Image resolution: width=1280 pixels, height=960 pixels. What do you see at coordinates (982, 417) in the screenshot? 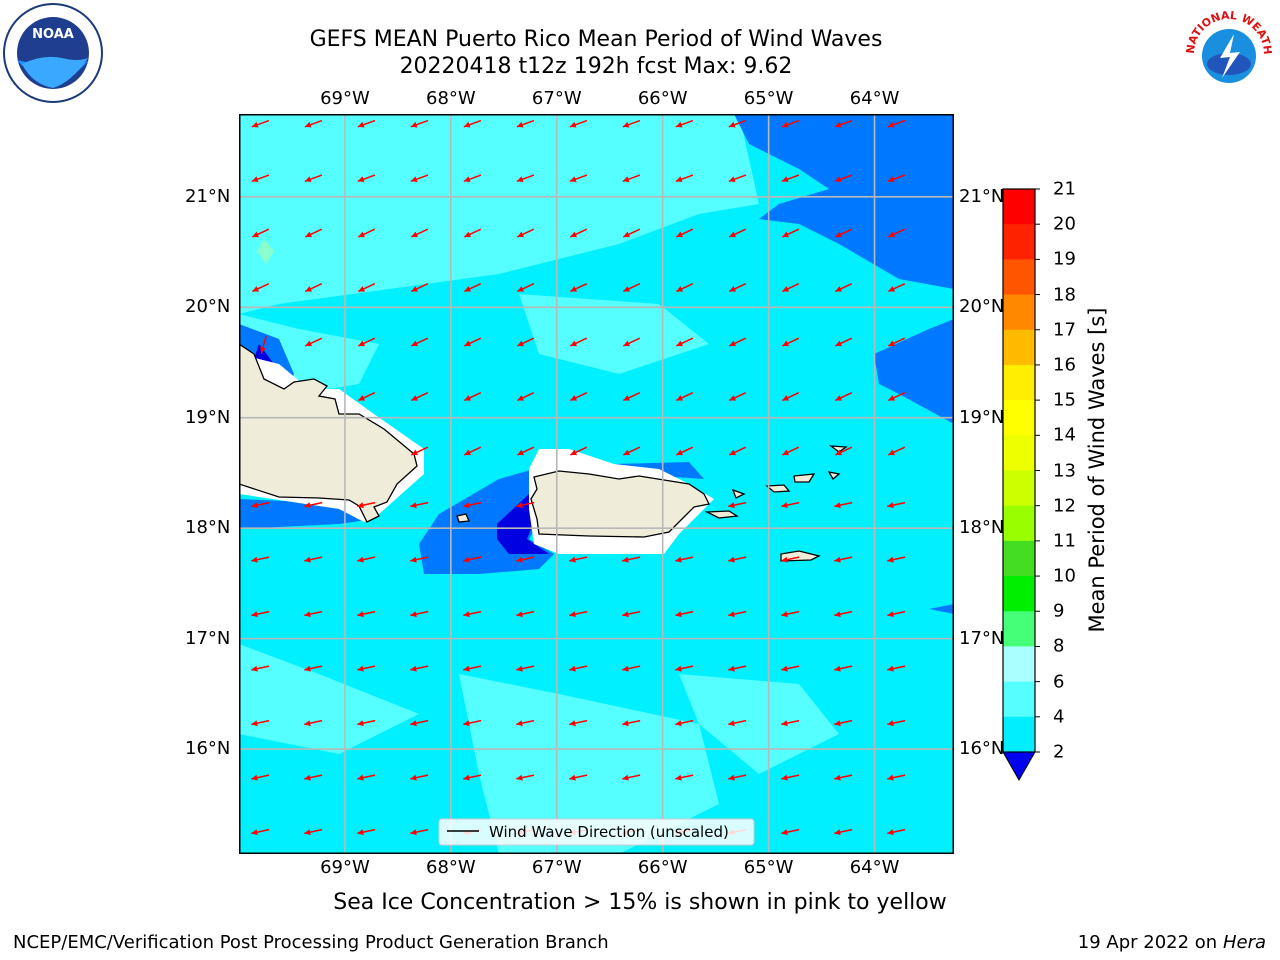
I see `latitude-label: 19°N` at bounding box center [982, 417].